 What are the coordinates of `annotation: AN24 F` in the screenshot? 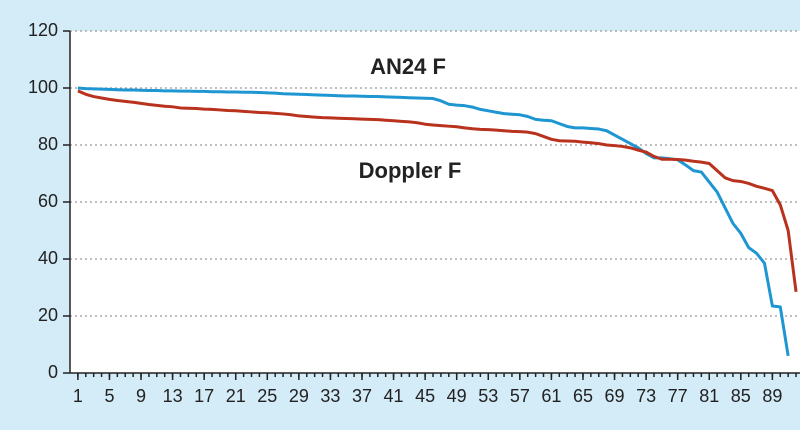 It's located at (408, 66).